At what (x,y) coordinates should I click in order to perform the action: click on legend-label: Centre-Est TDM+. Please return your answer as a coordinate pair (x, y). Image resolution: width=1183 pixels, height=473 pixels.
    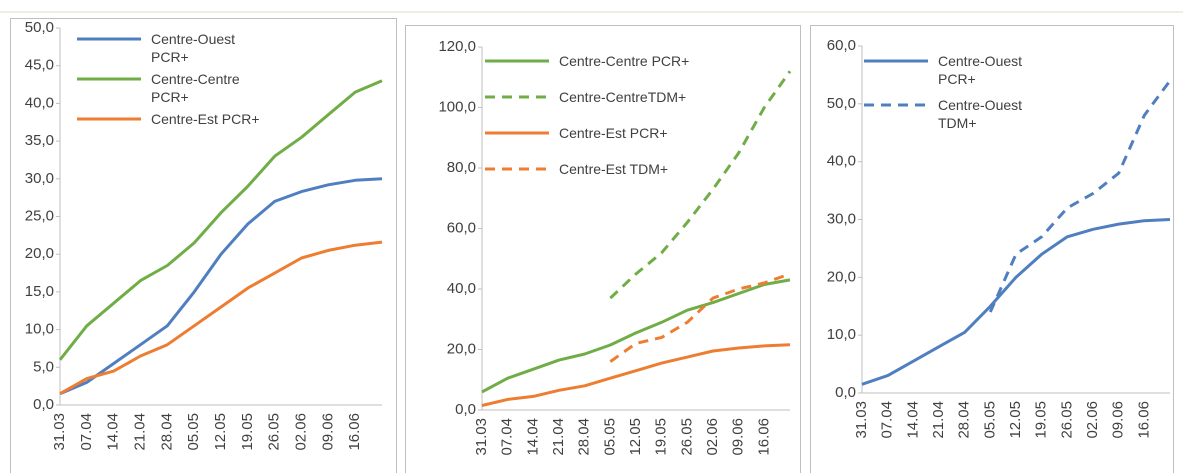
    Looking at the image, I should click on (614, 169).